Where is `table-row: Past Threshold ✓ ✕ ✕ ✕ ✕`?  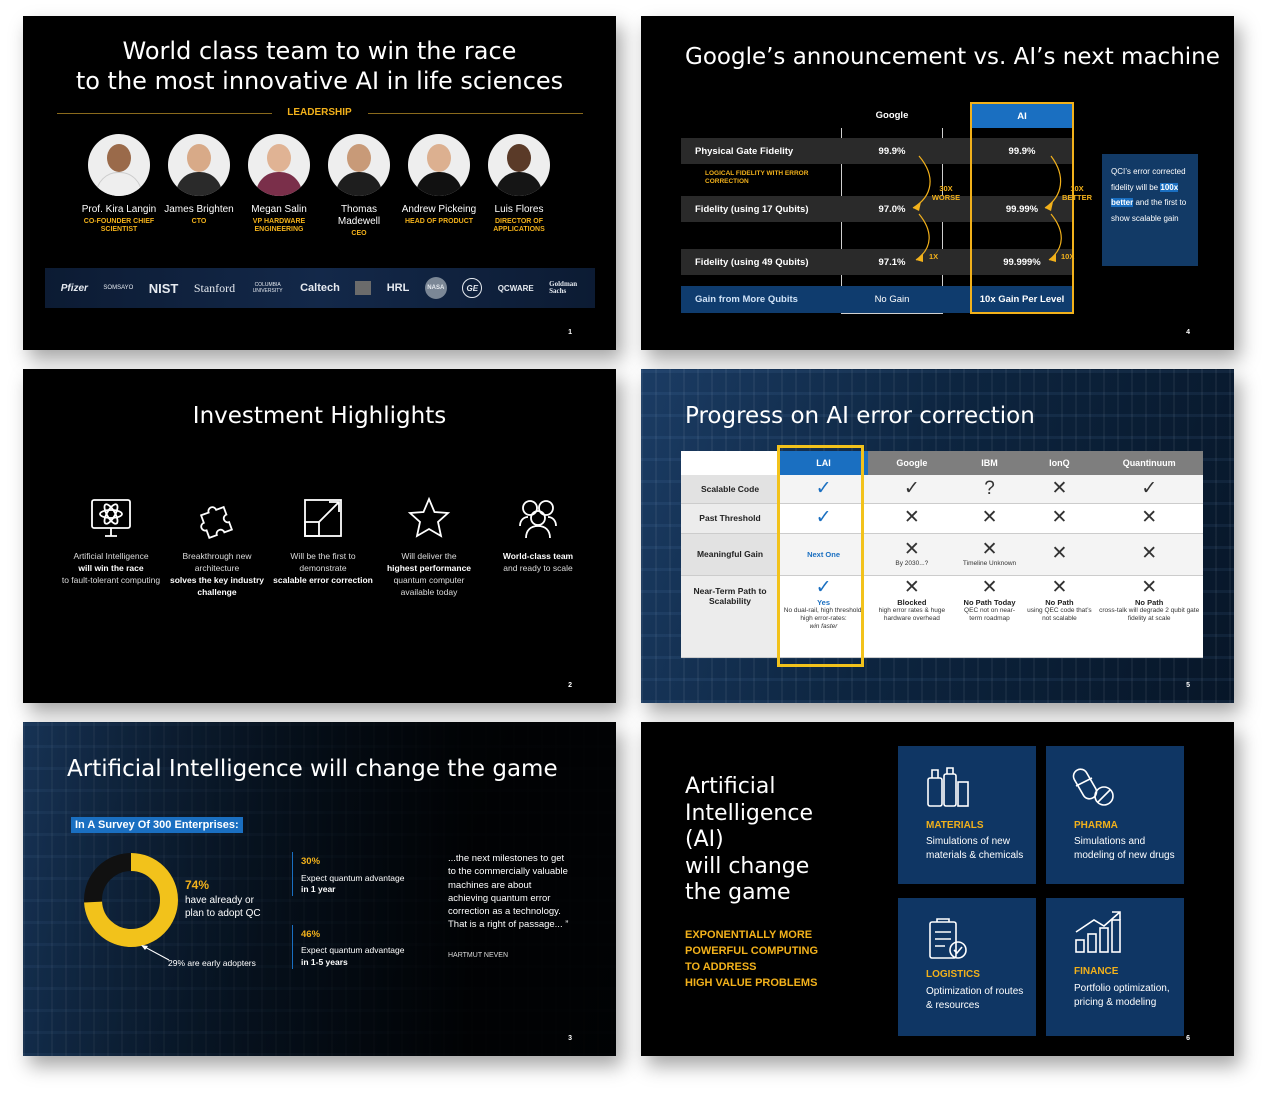 table-row: Past Threshold ✓ ✕ ✕ ✕ ✕ is located at coordinates (942, 518).